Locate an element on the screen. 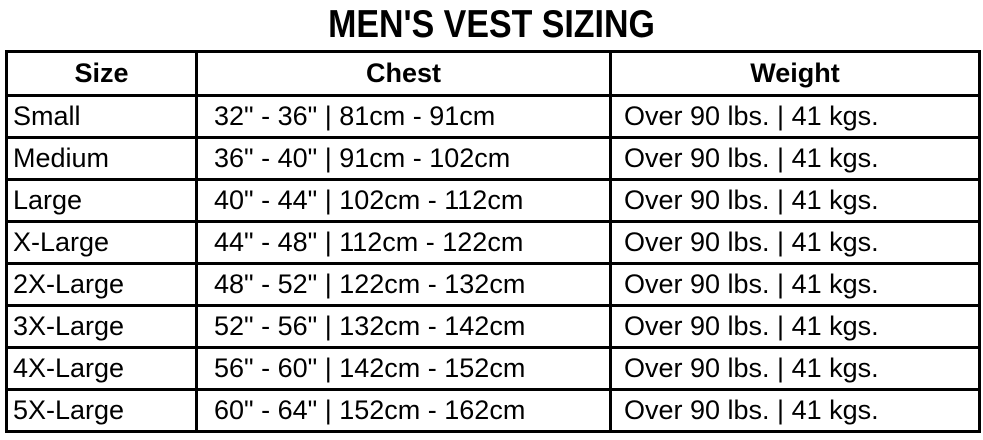 This screenshot has height=440, width=983. chest-cell: 52" - 56" | 132cm - 142cm is located at coordinates (403, 326).